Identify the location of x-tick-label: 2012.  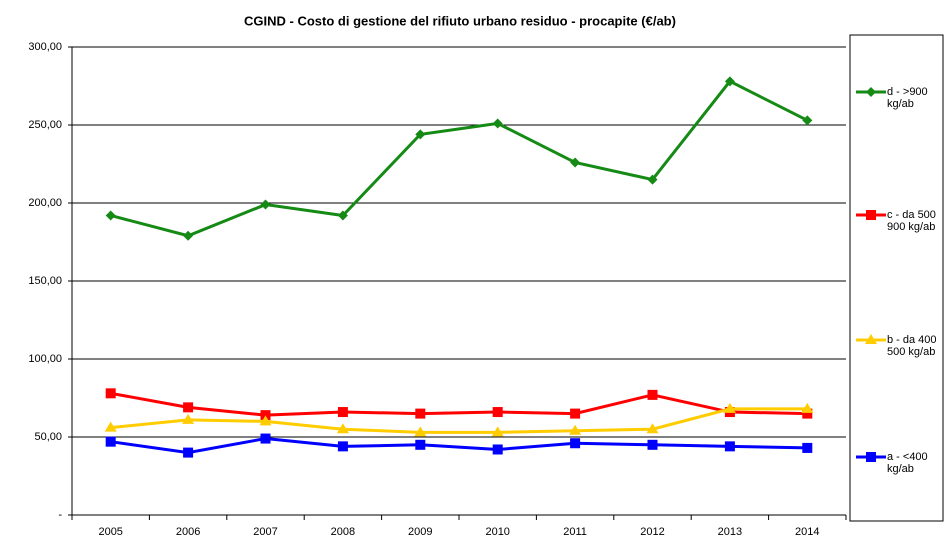
(652, 532).